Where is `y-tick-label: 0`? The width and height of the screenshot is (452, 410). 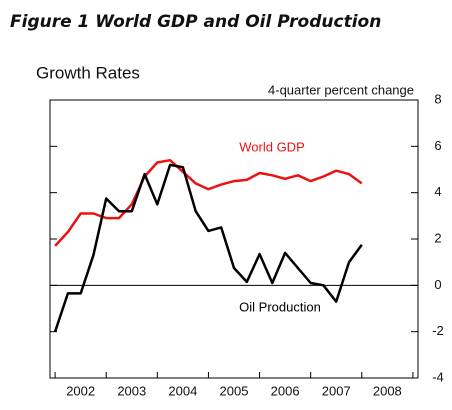
y-tick-label: 0 is located at coordinates (437, 284).